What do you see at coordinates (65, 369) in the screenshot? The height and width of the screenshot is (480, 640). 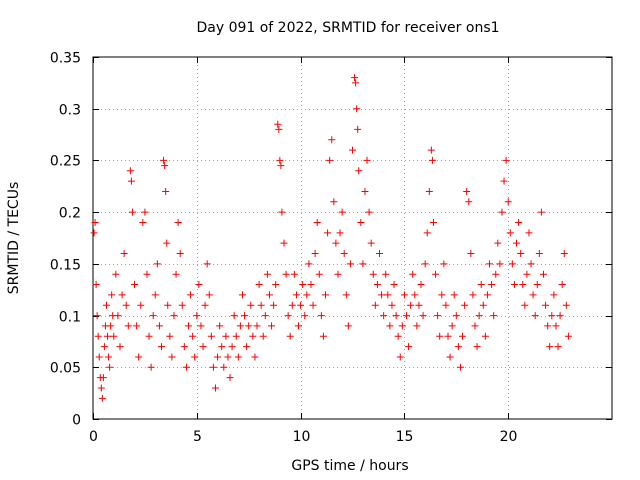 I see `y-tick-label: 0.05` at bounding box center [65, 369].